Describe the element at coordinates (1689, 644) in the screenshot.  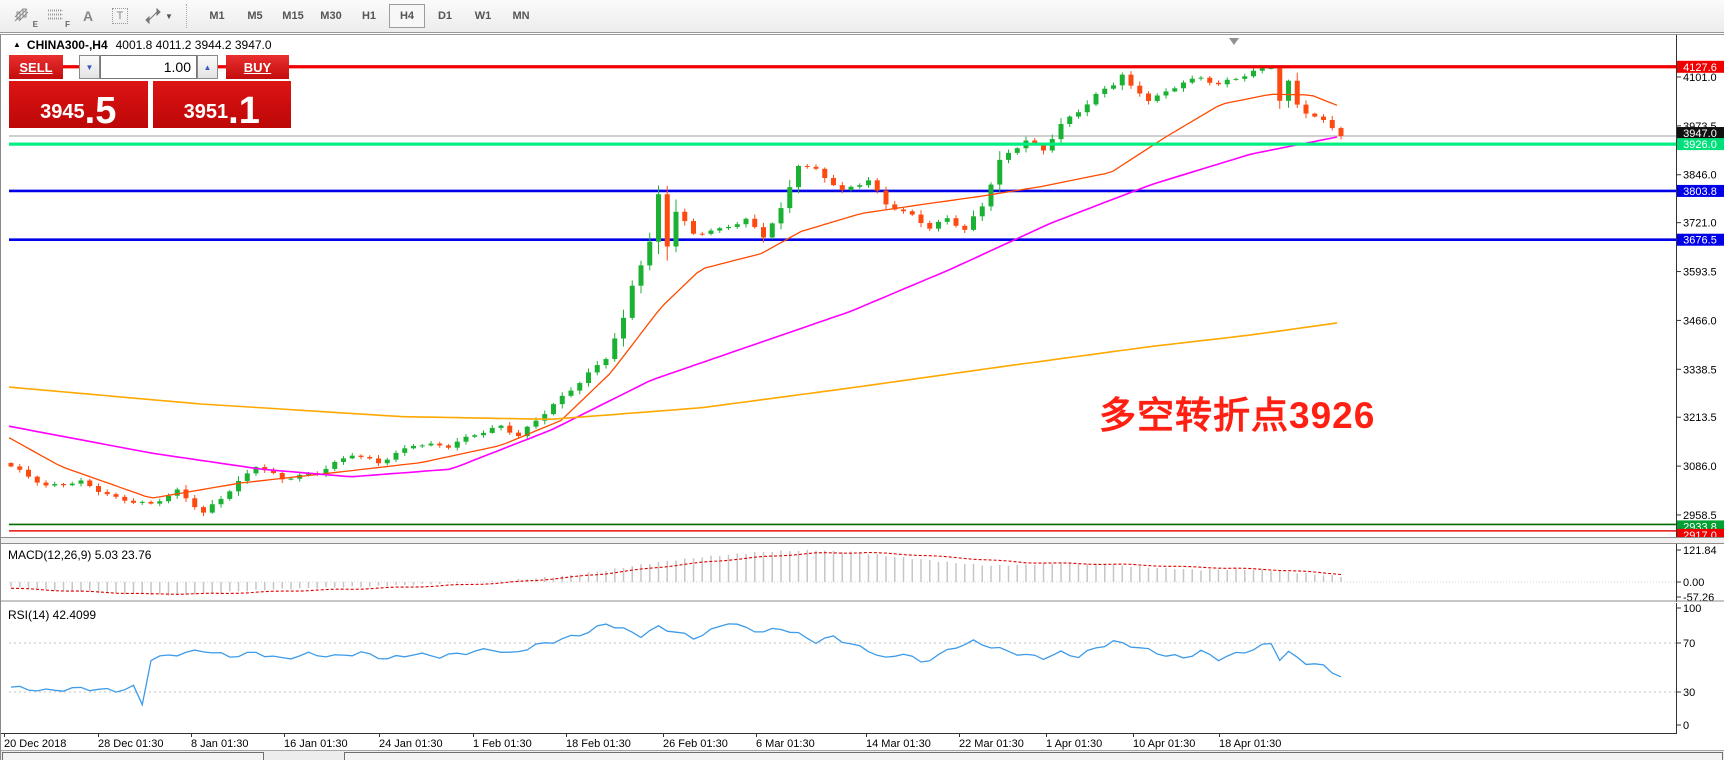
I see `rsi-scale-label: 70` at that location.